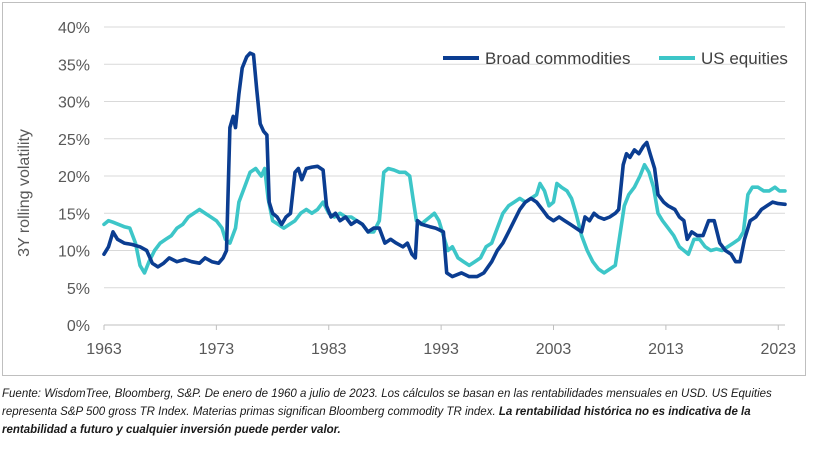 Image resolution: width=820 pixels, height=452 pixels. Describe the element at coordinates (217, 349) in the screenshot. I see `x-tick-label: 1973` at that location.